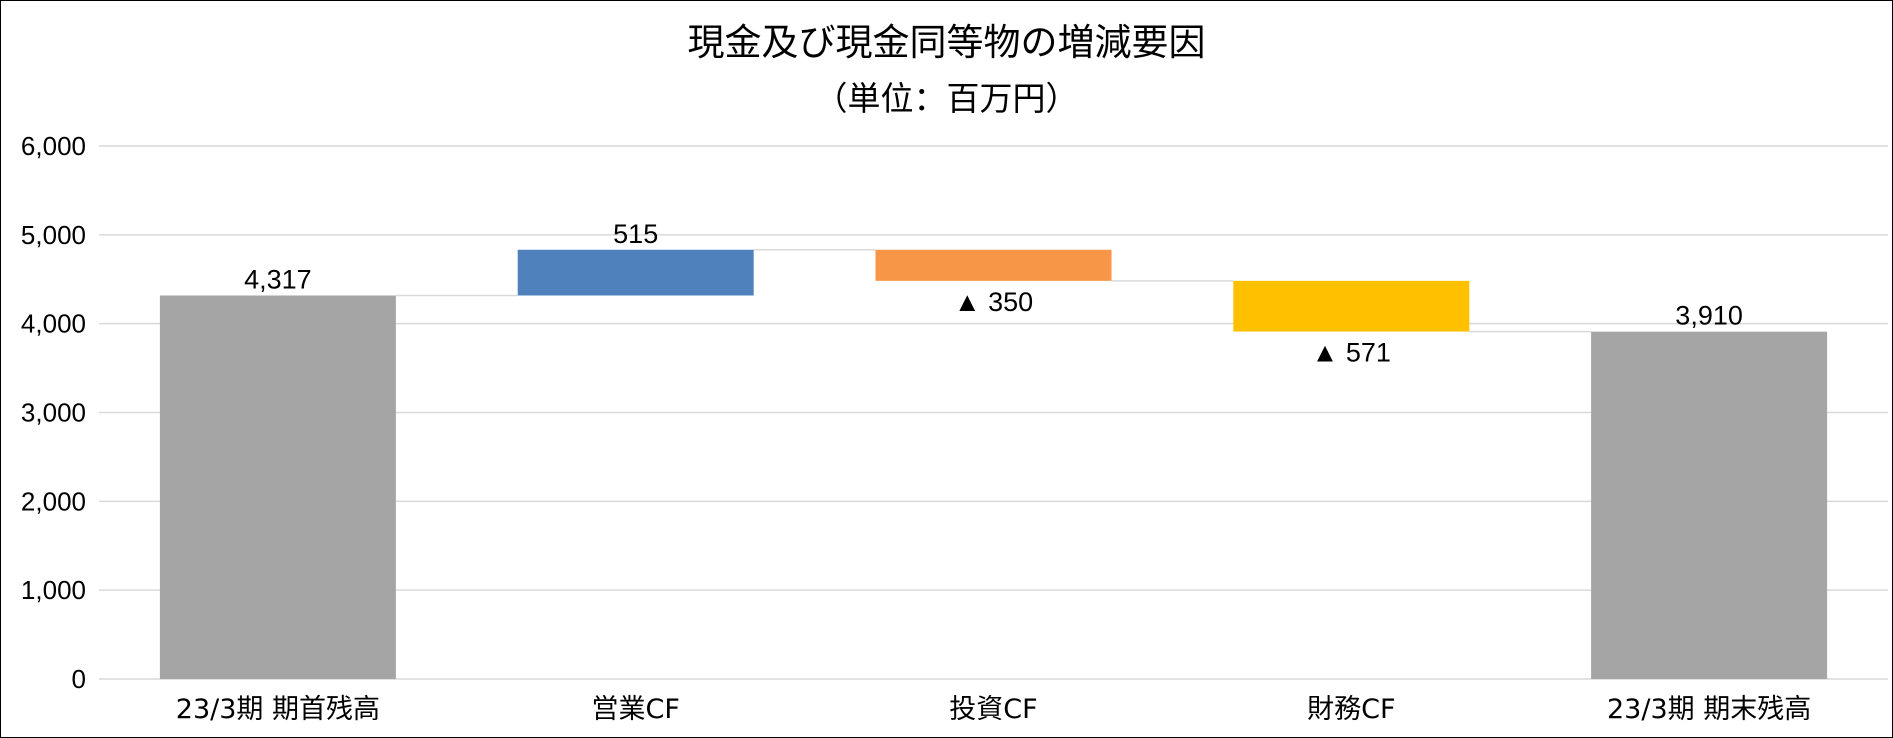  What do you see at coordinates (278, 280) in the screenshot?
I see `data-label: 4,317` at bounding box center [278, 280].